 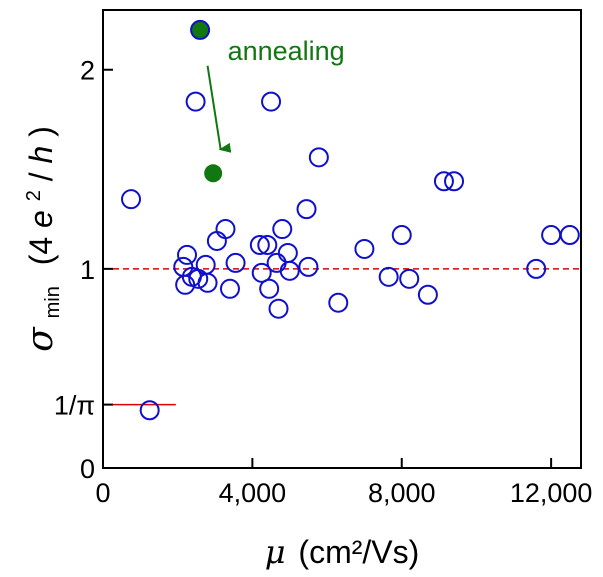 What do you see at coordinates (358, 552) in the screenshot?
I see `x-axis-unit: (cm²/Vs)` at bounding box center [358, 552].